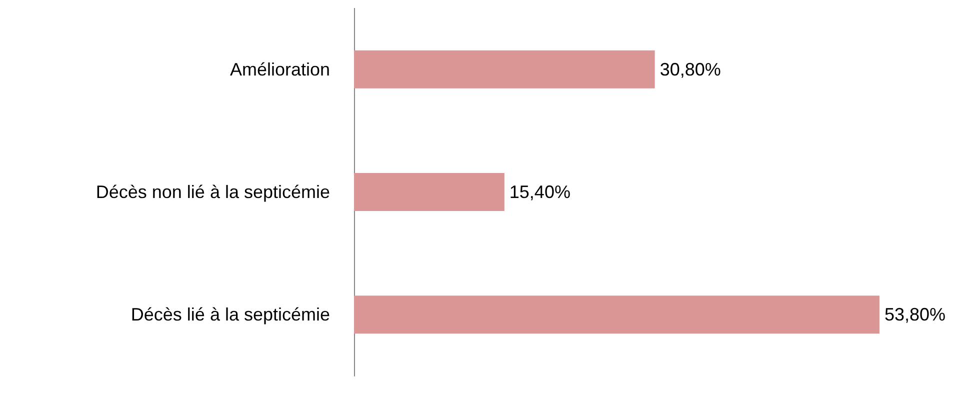 The image size is (976, 408). What do you see at coordinates (690, 69) in the screenshot?
I see `data-label: 30,80%` at bounding box center [690, 69].